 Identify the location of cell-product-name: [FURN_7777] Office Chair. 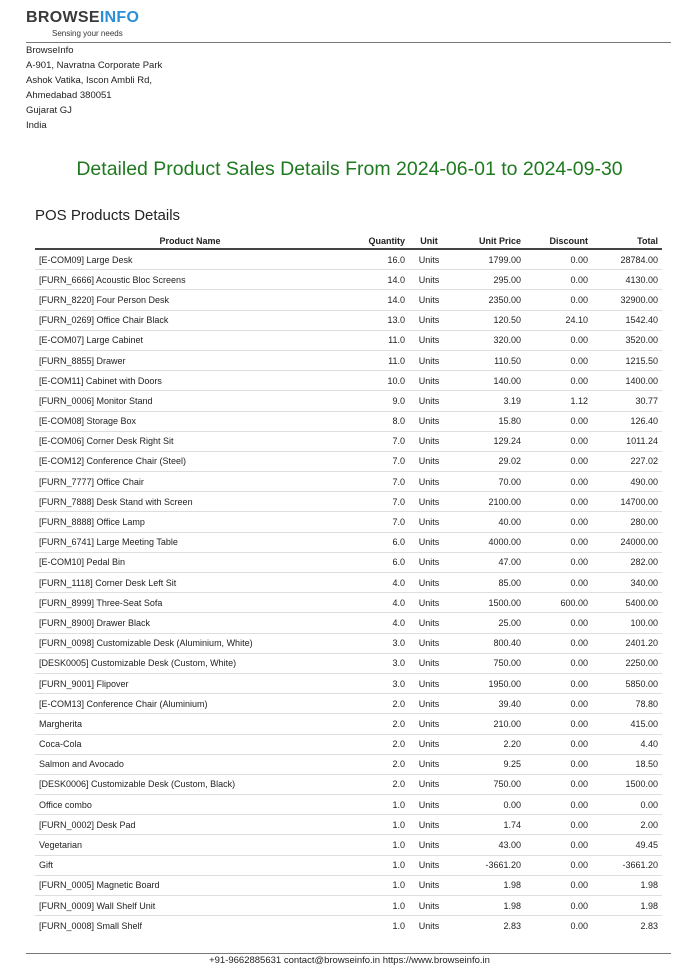
(190, 481).